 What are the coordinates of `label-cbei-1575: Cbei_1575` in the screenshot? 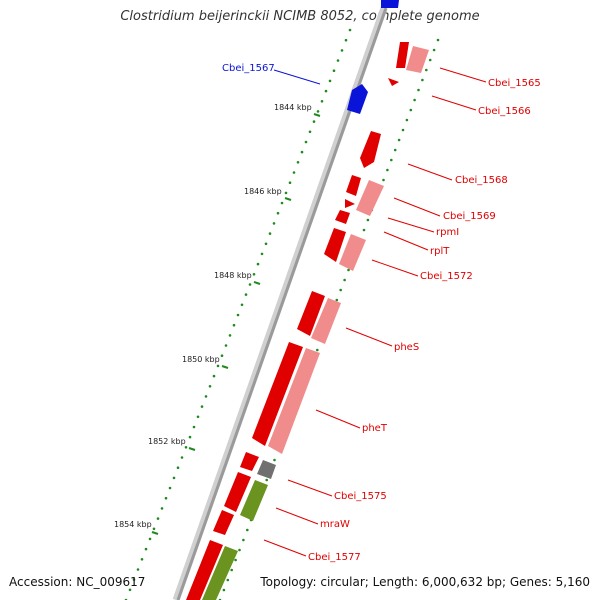 It's located at (360, 496).